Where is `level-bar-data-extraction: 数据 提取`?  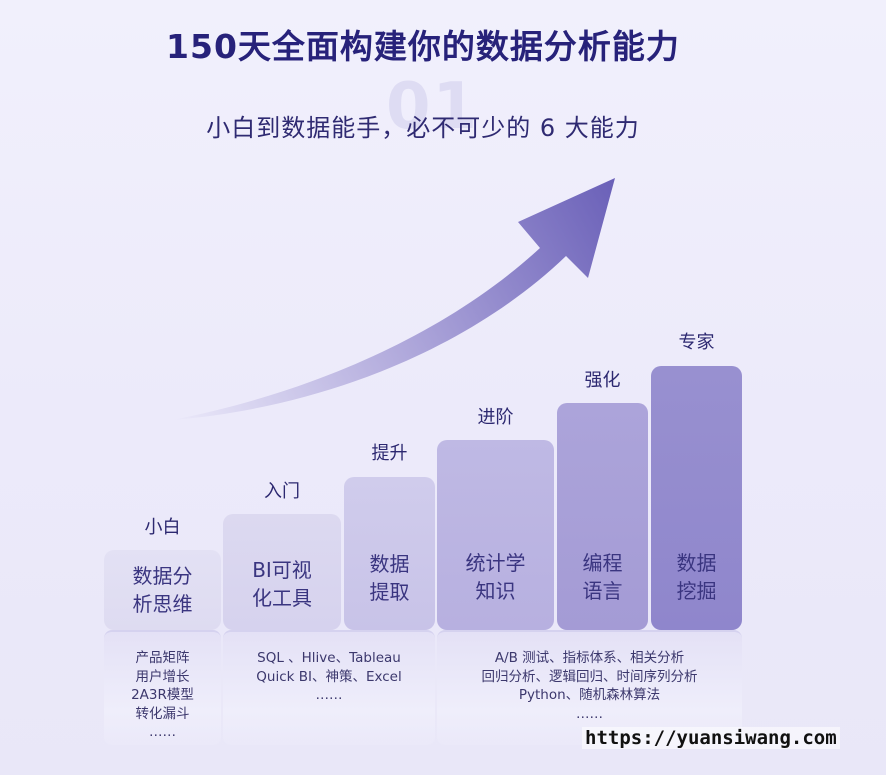
level-bar-data-extraction: 数据 提取 is located at coordinates (389, 553).